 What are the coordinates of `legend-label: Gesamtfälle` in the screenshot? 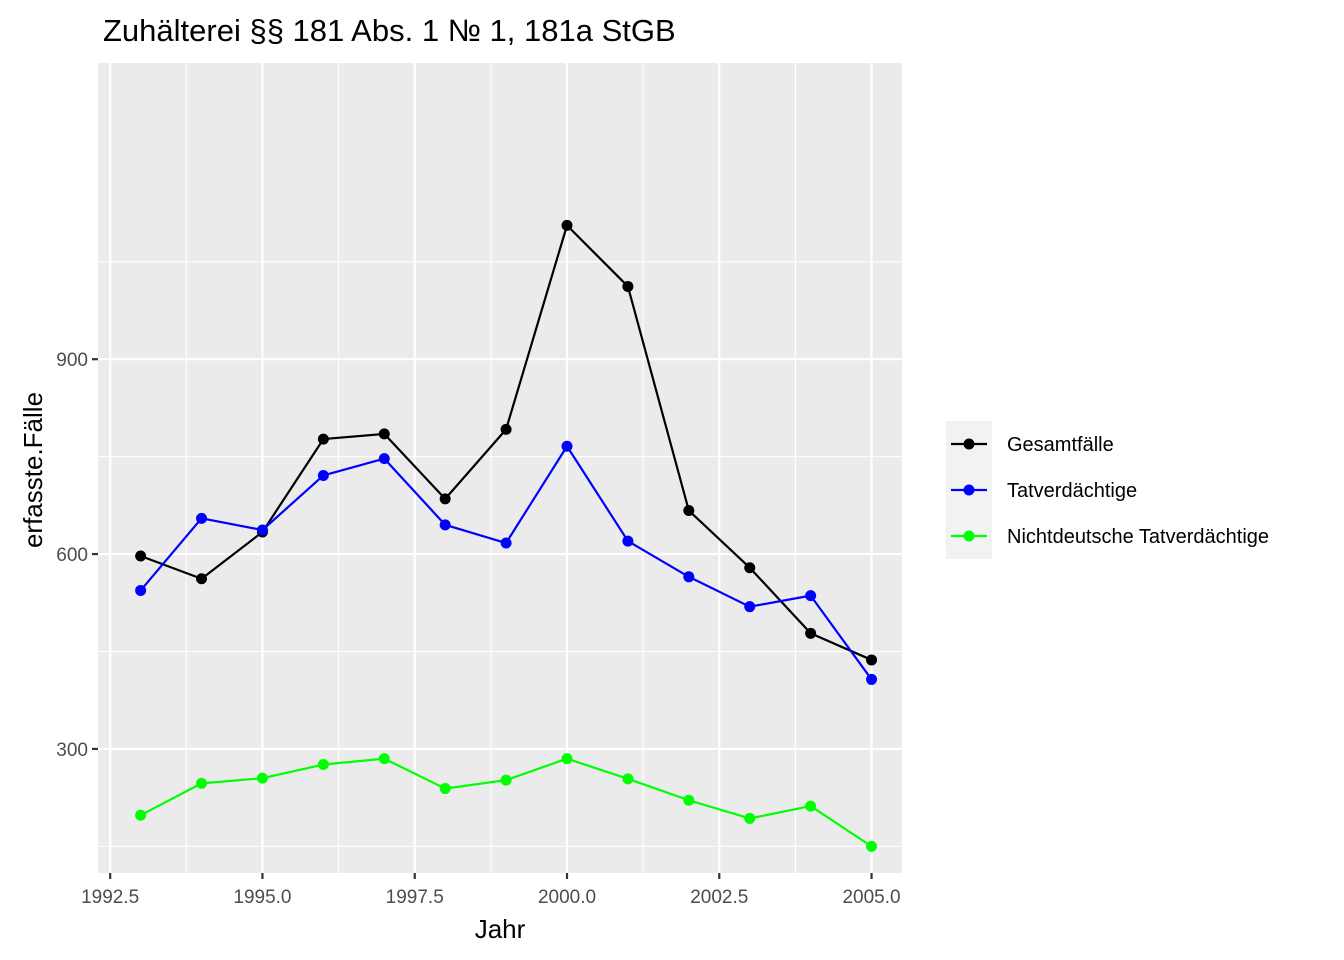 It's located at (1060, 445).